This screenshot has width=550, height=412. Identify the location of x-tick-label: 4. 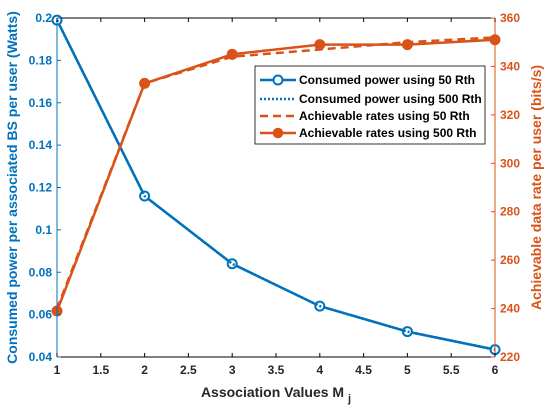
(319, 370).